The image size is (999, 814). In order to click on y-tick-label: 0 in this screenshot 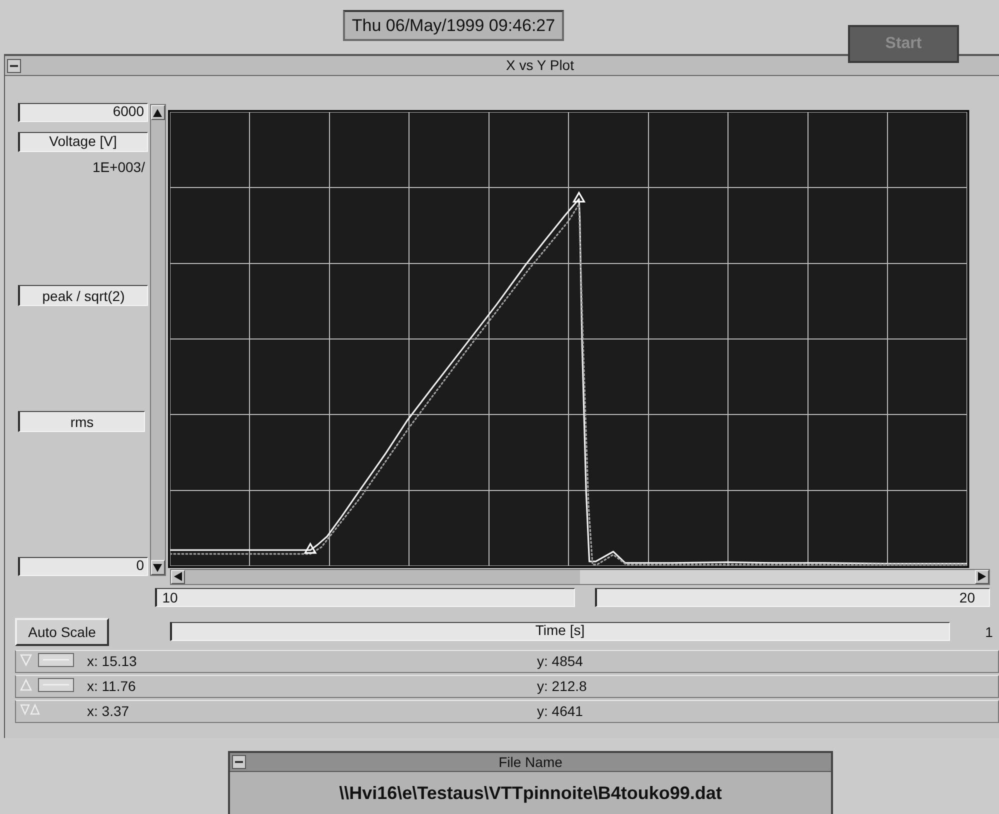, I will do `click(140, 564)`.